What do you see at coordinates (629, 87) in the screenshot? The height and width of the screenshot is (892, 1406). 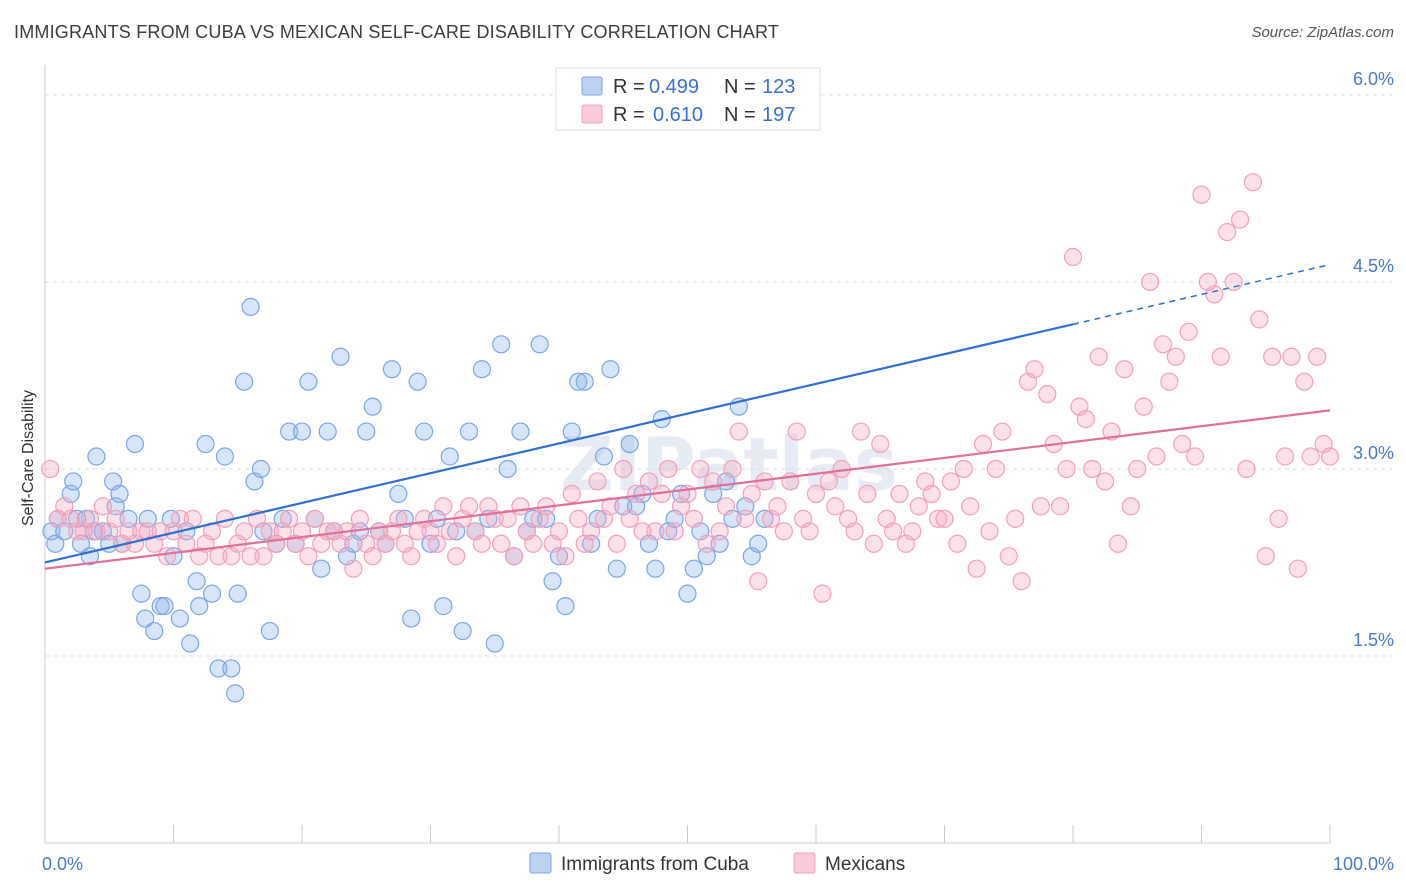 I see `legend-r-label-cuba: R =` at bounding box center [629, 87].